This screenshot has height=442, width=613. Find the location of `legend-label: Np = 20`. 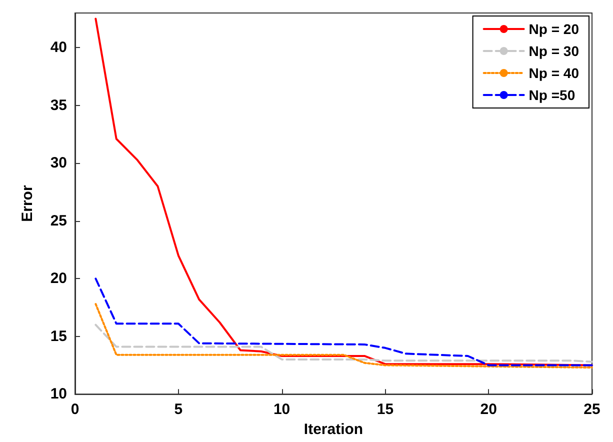

legend-label: Np = 20 is located at coordinates (554, 29).